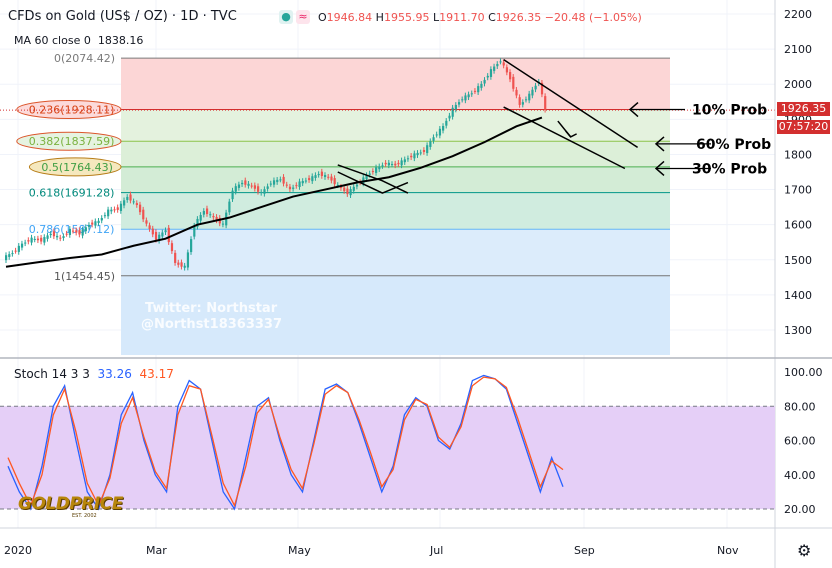  Describe the element at coordinates (84, 276) in the screenshot. I see `fib-level-label: 1(1454.45)` at that location.